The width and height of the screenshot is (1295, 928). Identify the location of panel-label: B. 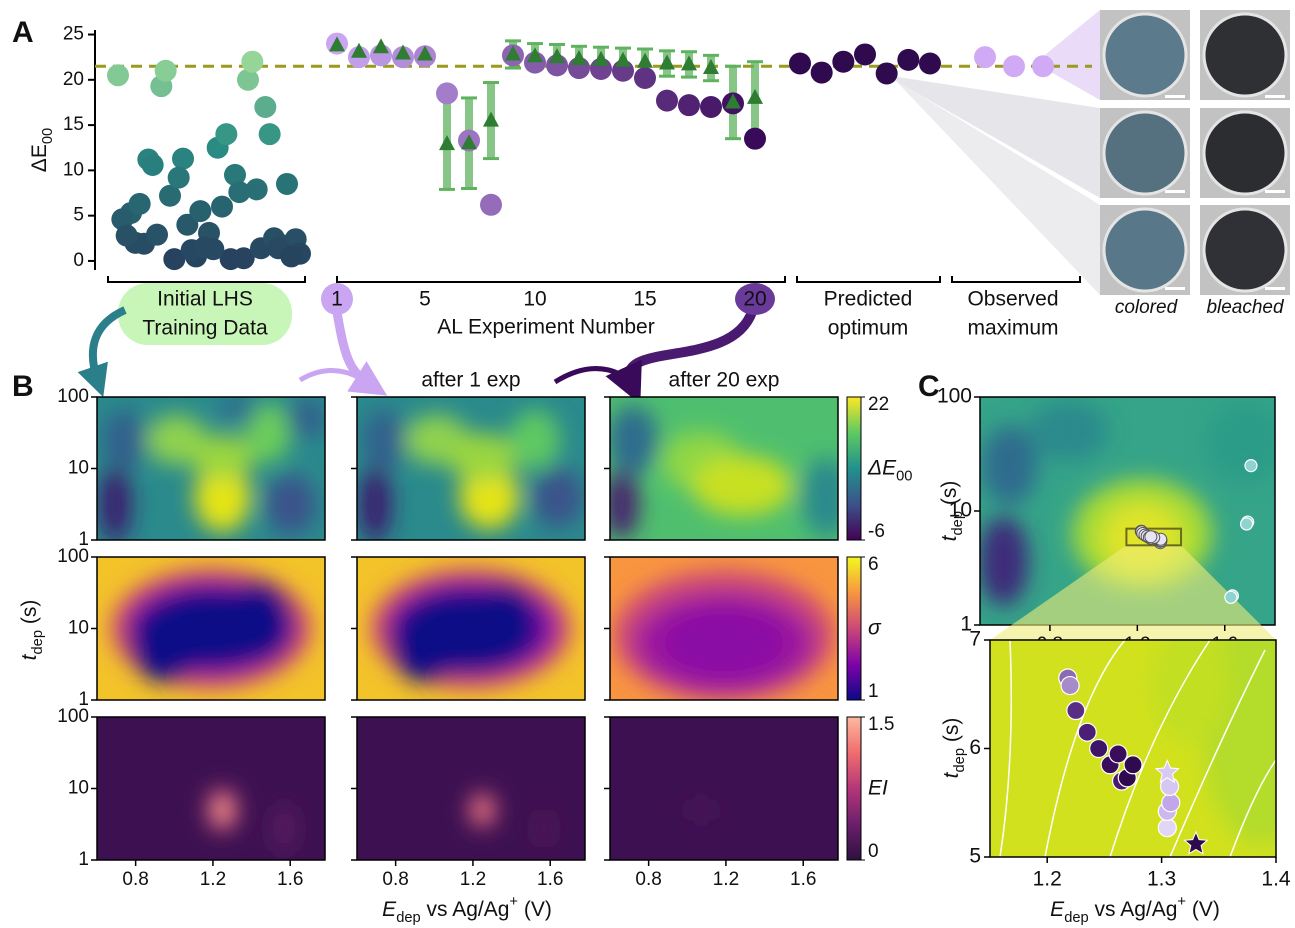
(23, 386).